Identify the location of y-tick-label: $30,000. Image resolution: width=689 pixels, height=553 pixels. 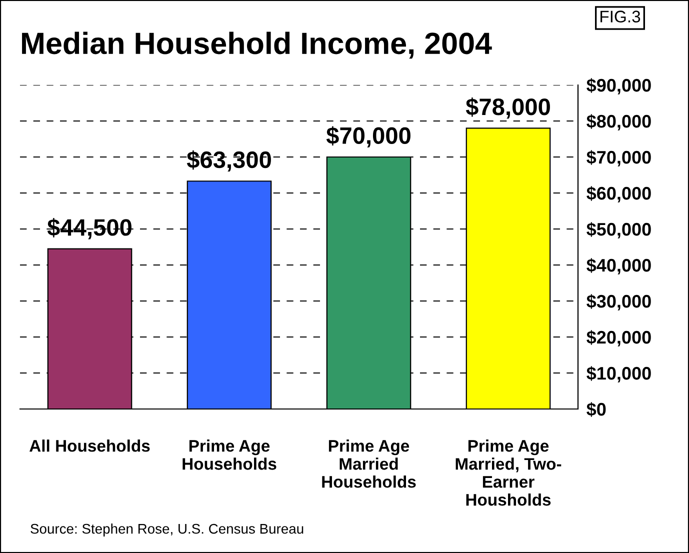
(618, 302).